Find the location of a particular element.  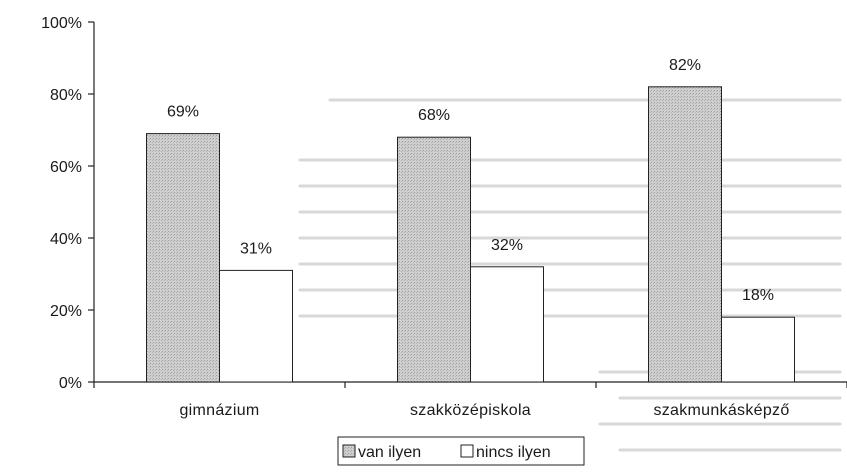

y-tick-label: 80% is located at coordinates (66, 95).